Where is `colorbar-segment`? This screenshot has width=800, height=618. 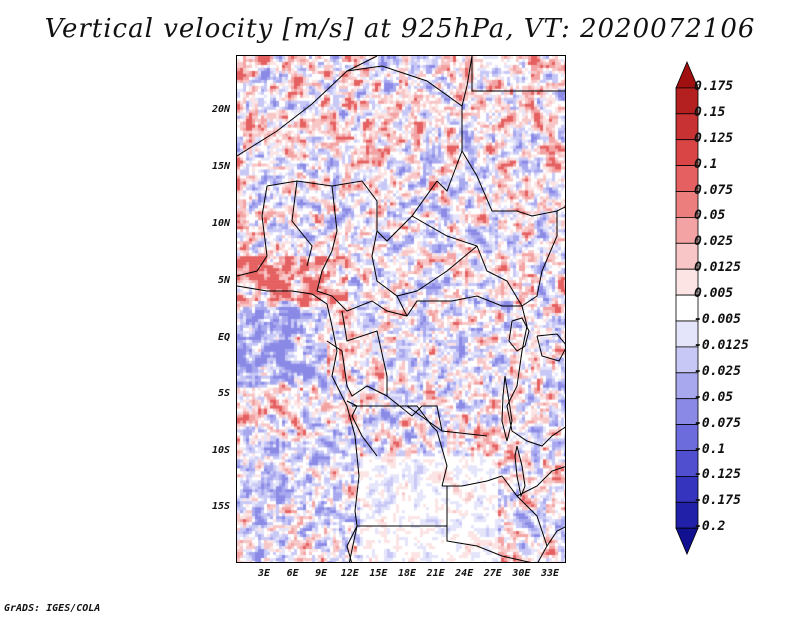
colorbar-segment is located at coordinates (687, 541).